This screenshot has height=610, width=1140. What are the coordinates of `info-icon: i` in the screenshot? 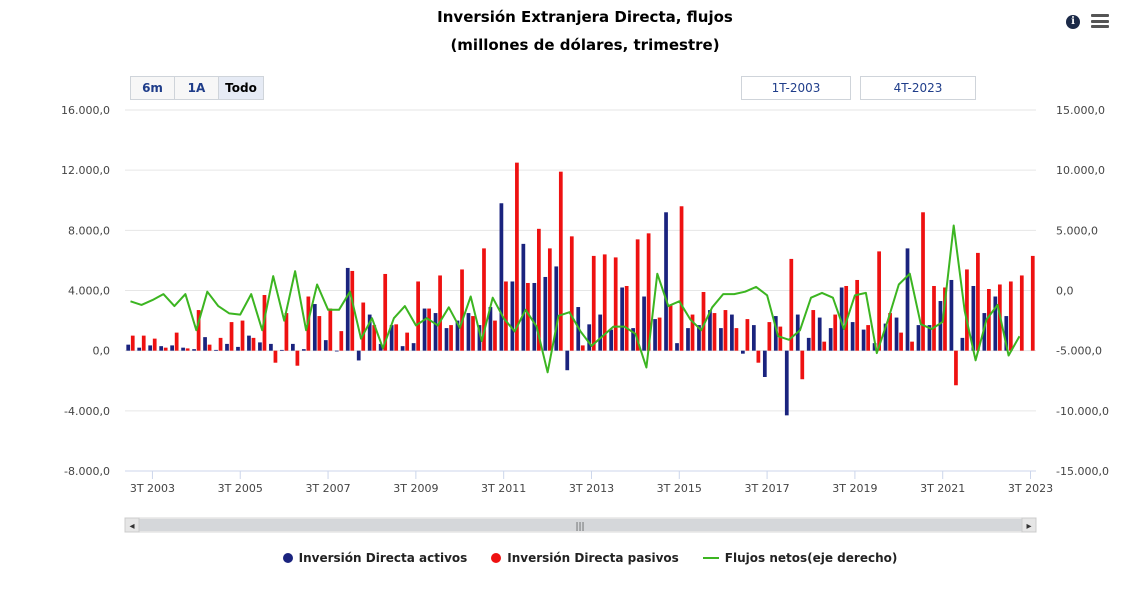 It's located at (1073, 22).